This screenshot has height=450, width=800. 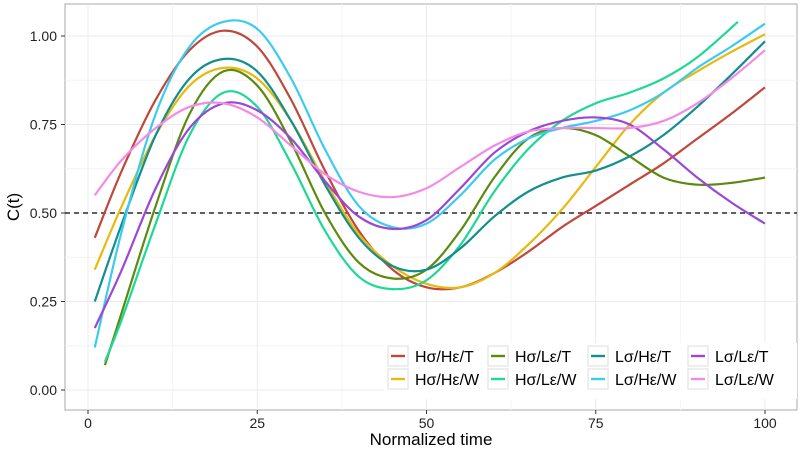 What do you see at coordinates (596, 423) in the screenshot?
I see `x-tick-label: 75` at bounding box center [596, 423].